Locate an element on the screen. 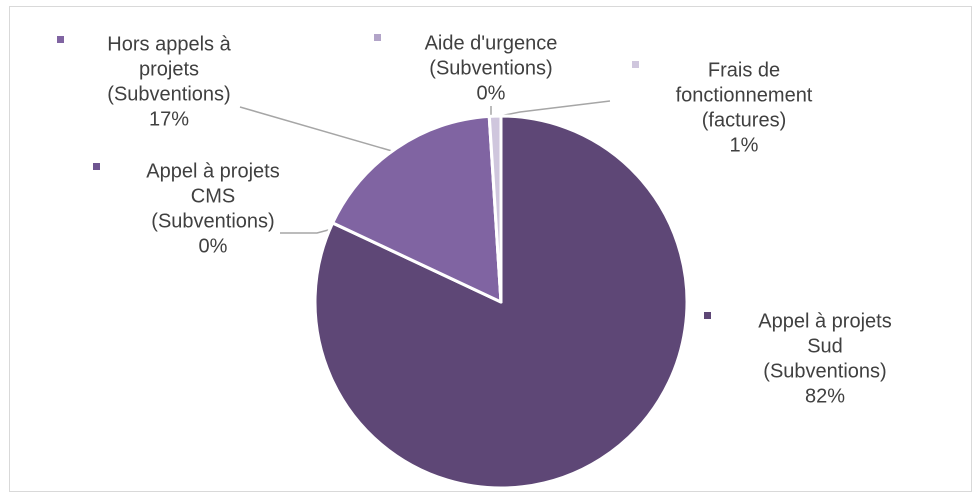 This screenshot has height=494, width=978. slice-name-label: fonctionnement is located at coordinates (744, 95).